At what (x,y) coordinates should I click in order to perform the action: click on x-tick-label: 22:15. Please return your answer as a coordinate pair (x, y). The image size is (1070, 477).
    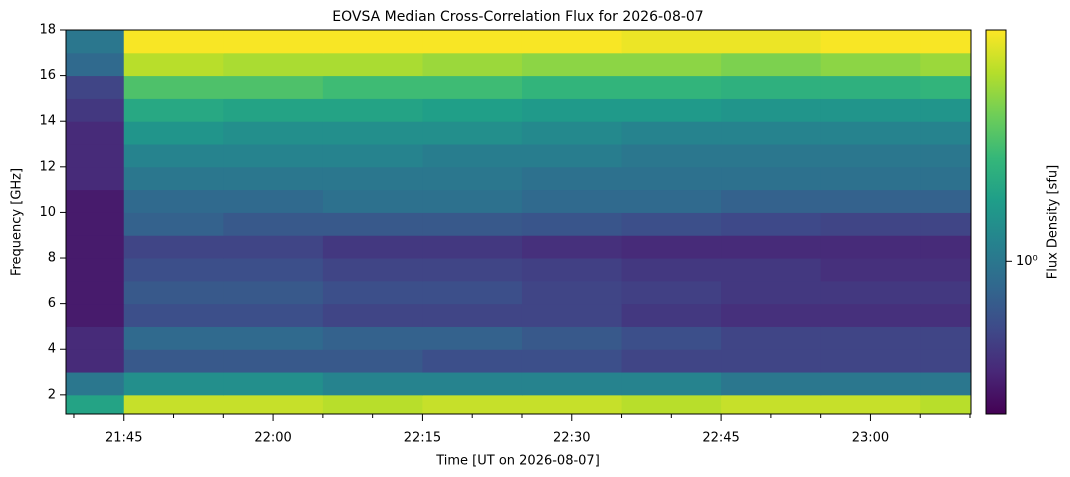
    Looking at the image, I should click on (422, 438).